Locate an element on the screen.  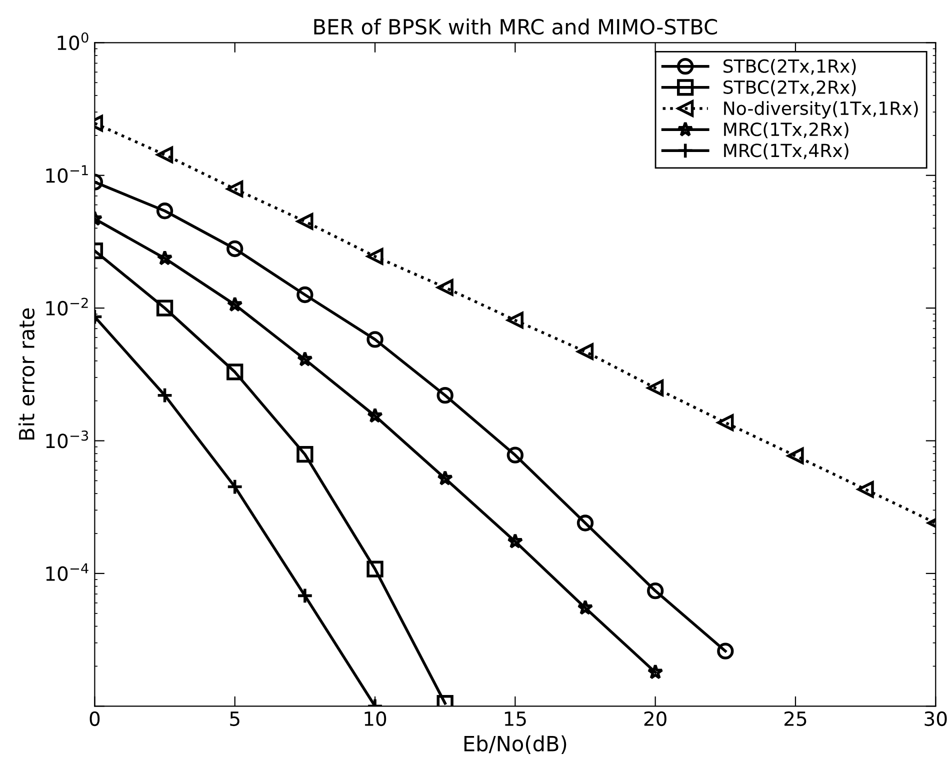
y-tick-label: 10$^{−4}$ is located at coordinates (67, 572).